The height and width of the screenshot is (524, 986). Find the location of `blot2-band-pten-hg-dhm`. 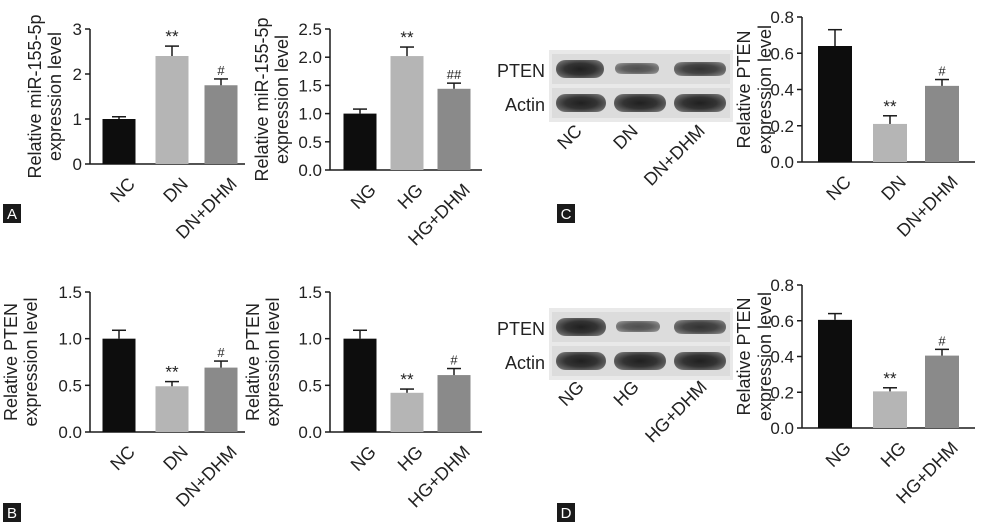

blot2-band-pten-hg-dhm is located at coordinates (700, 327).